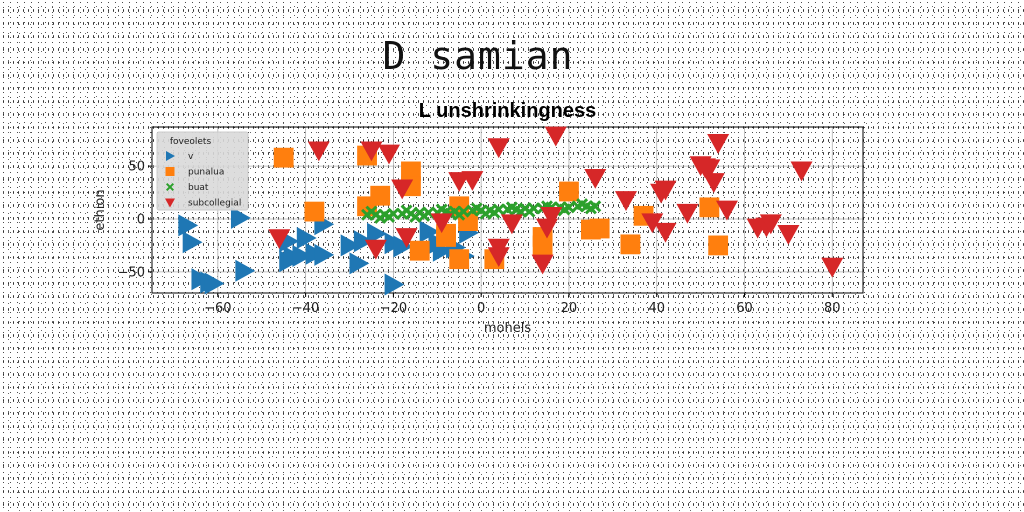  Describe the element at coordinates (393, 308) in the screenshot. I see `x-tick-label: −20` at that location.